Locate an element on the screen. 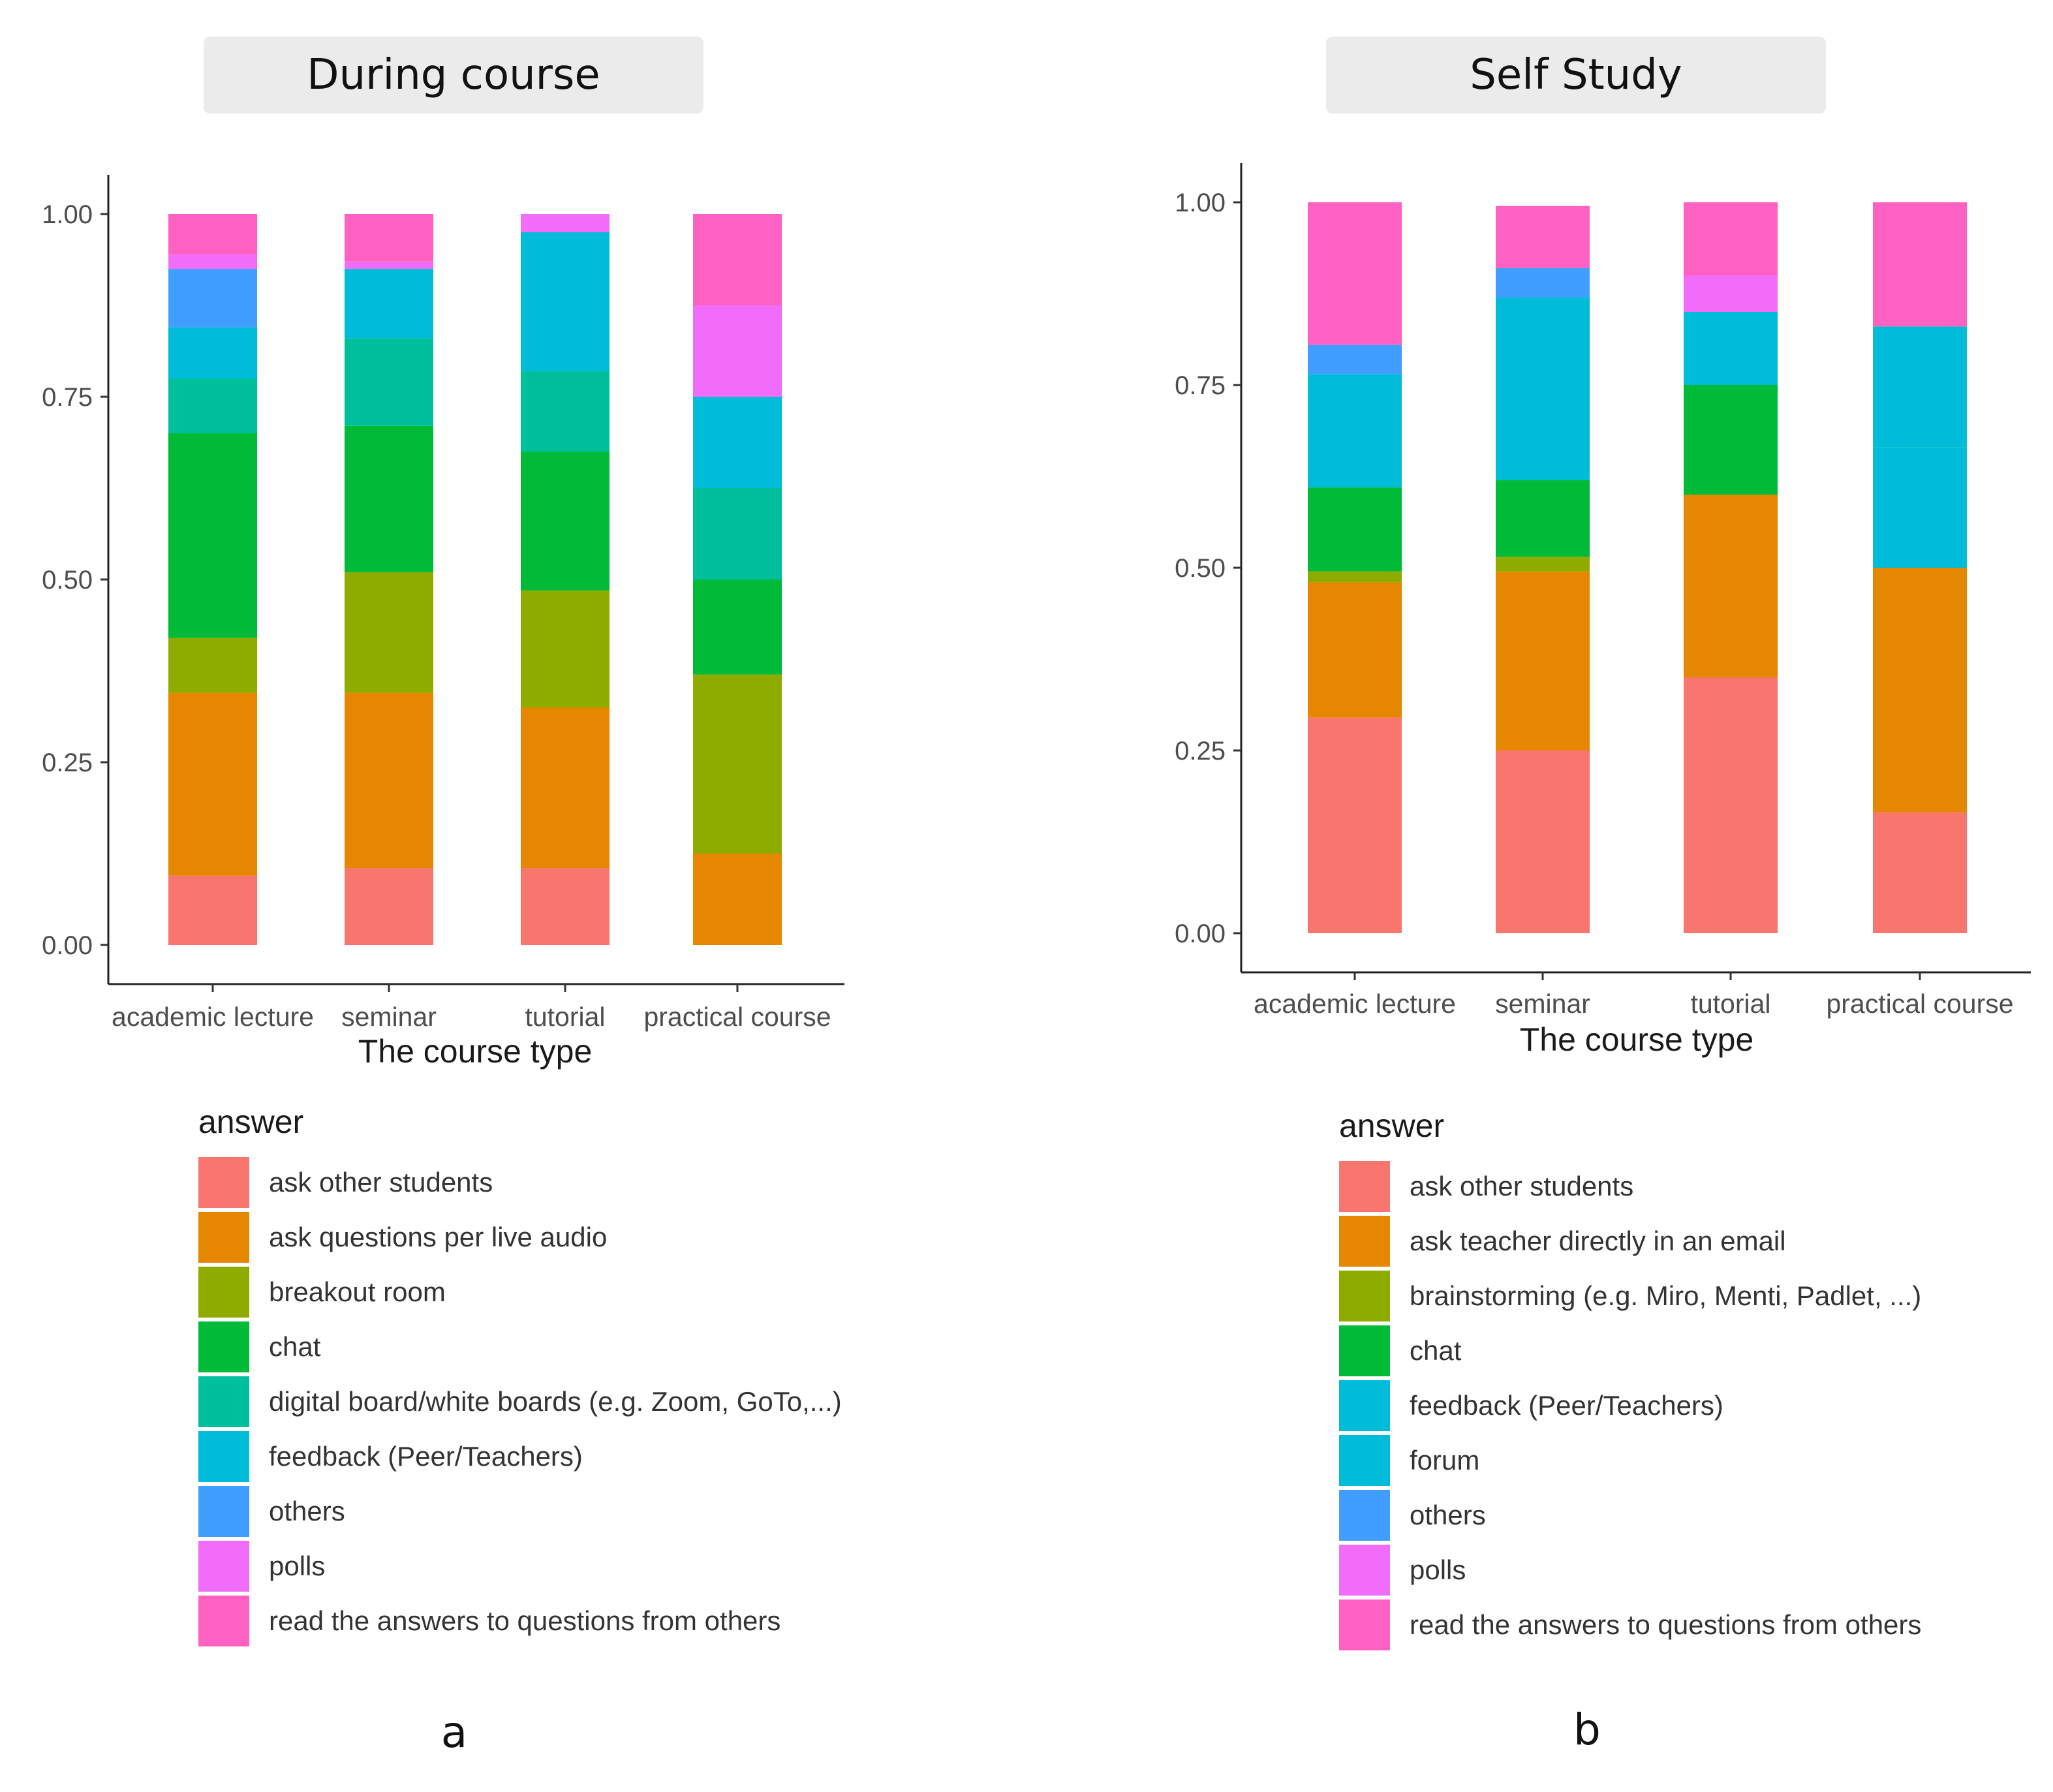  bar-segment-practical-course-ask-teacher-directly-in-an-email is located at coordinates (1920, 690).